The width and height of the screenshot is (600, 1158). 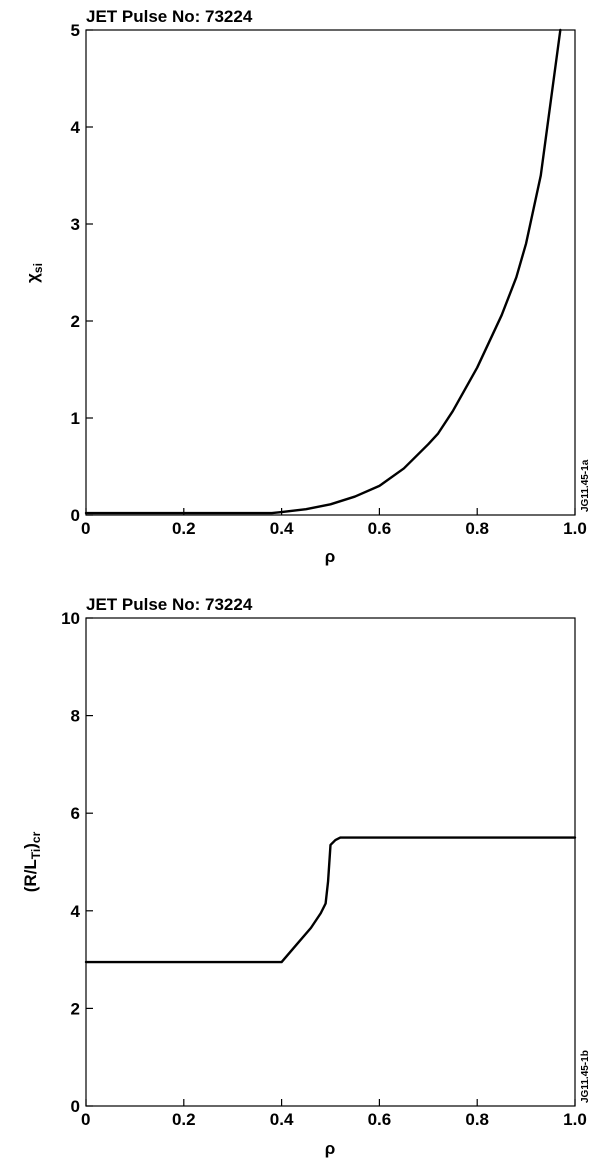 I want to click on y-tick-label: 3, so click(x=75, y=224).